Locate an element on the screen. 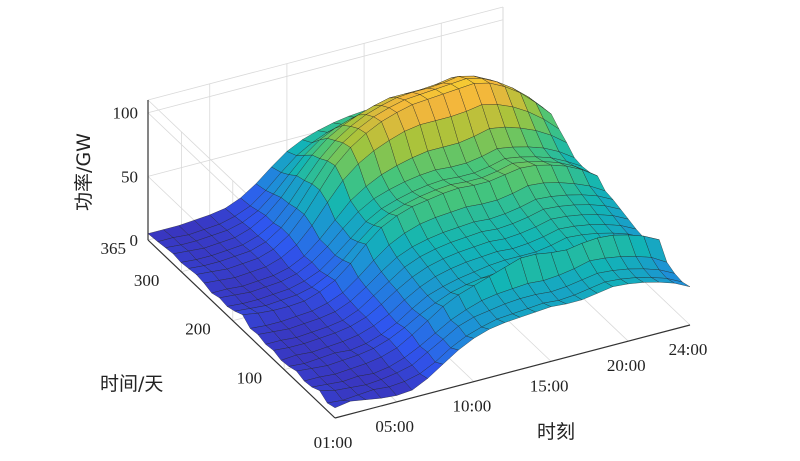  grid-back-z is located at coordinates (325, 66).